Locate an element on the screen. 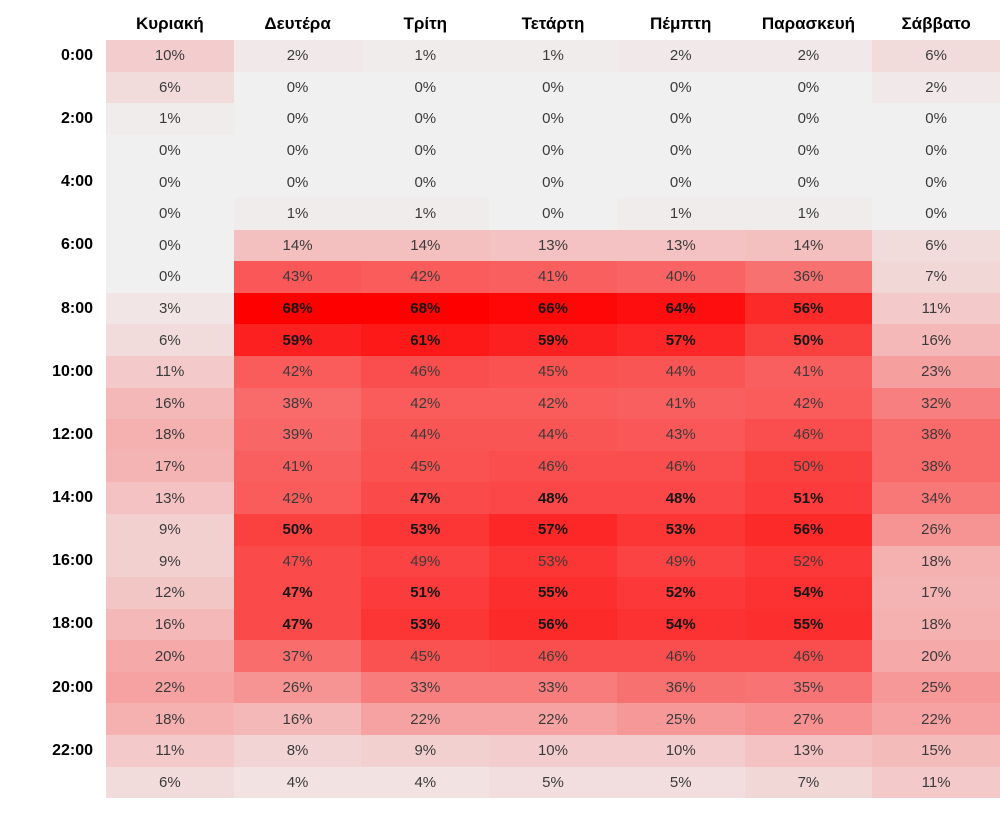 This screenshot has height=836, width=1000. heatmap-cell-0-00-tuesday: 1% is located at coordinates (425, 56).